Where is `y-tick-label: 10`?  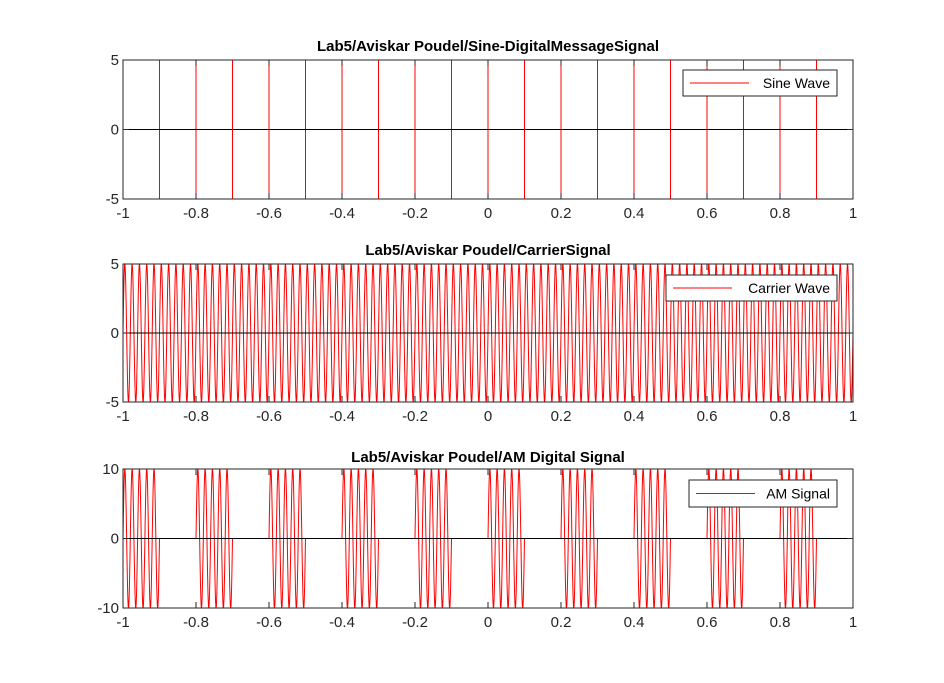
y-tick-label: 10 is located at coordinates (110, 469).